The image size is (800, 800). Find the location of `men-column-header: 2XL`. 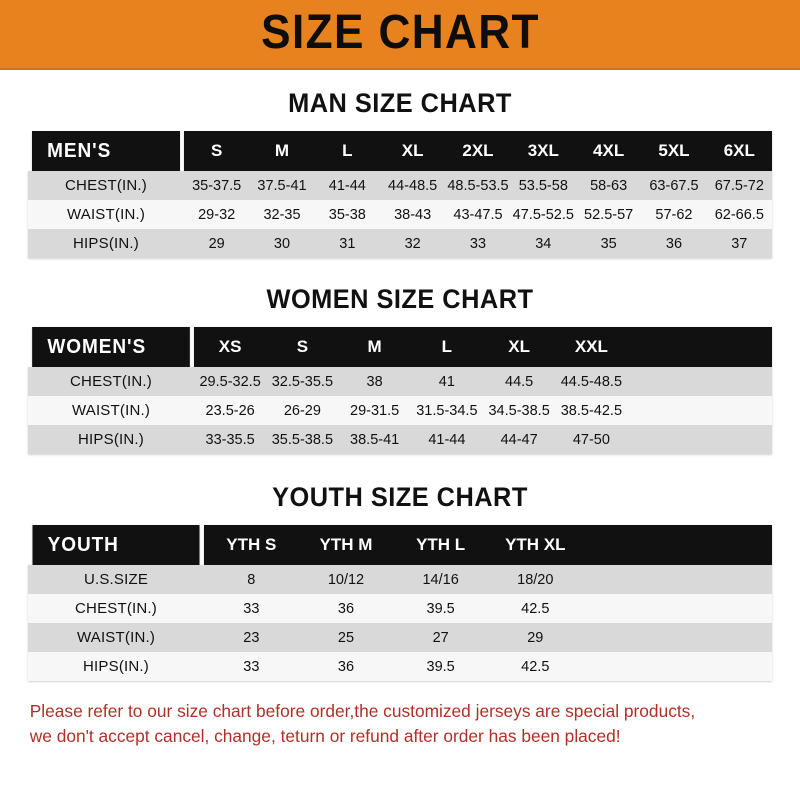

men-column-header: 2XL is located at coordinates (478, 151).